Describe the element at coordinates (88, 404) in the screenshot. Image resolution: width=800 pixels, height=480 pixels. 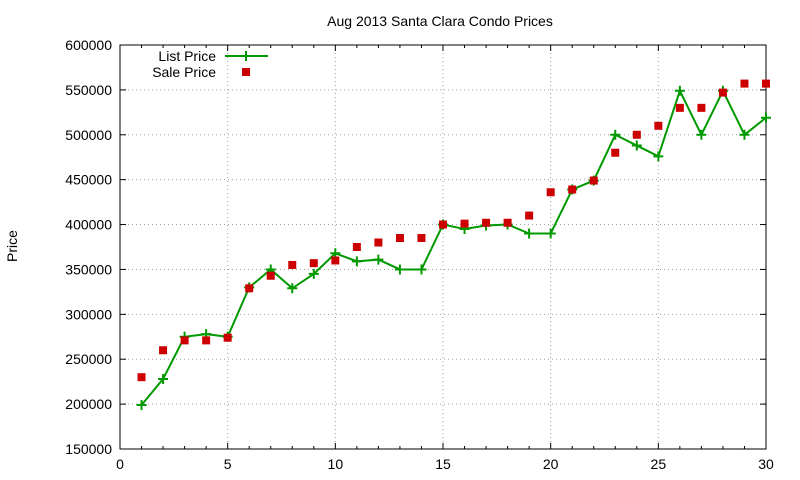
I see `y-tick-label: 200000` at that location.